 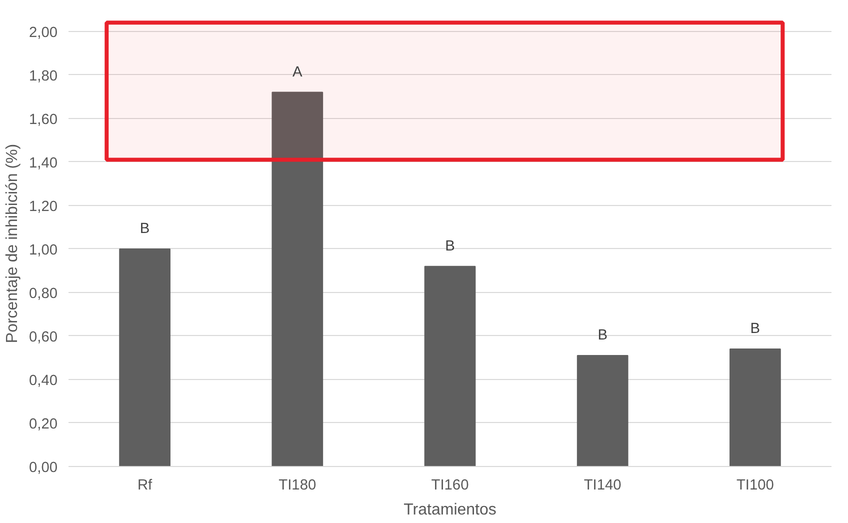 What do you see at coordinates (450, 510) in the screenshot?
I see `x-axis-title: Tratamientos` at bounding box center [450, 510].